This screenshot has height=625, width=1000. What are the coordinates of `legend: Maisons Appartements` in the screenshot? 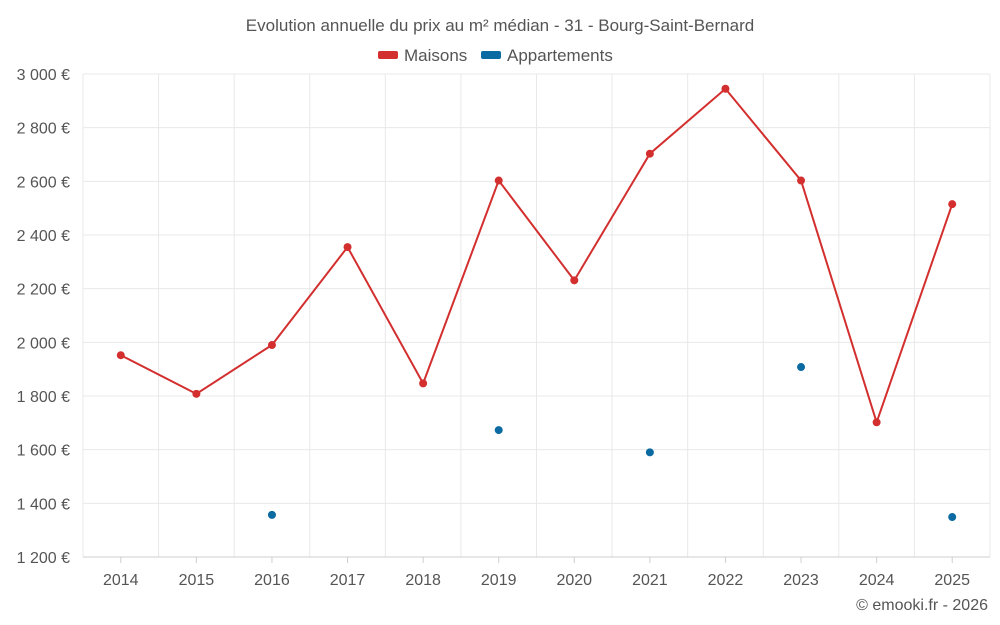 It's located at (495, 55).